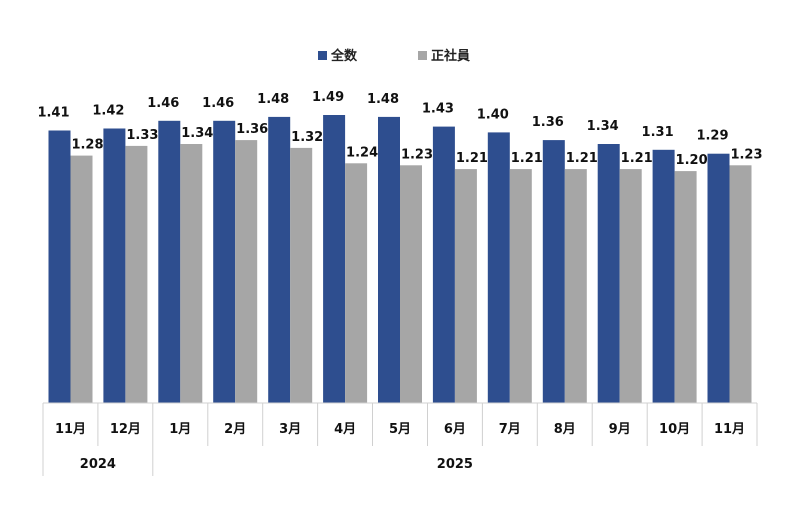  Describe the element at coordinates (637, 158) in the screenshot. I see `value-label-regular-10: 1.21` at that location.